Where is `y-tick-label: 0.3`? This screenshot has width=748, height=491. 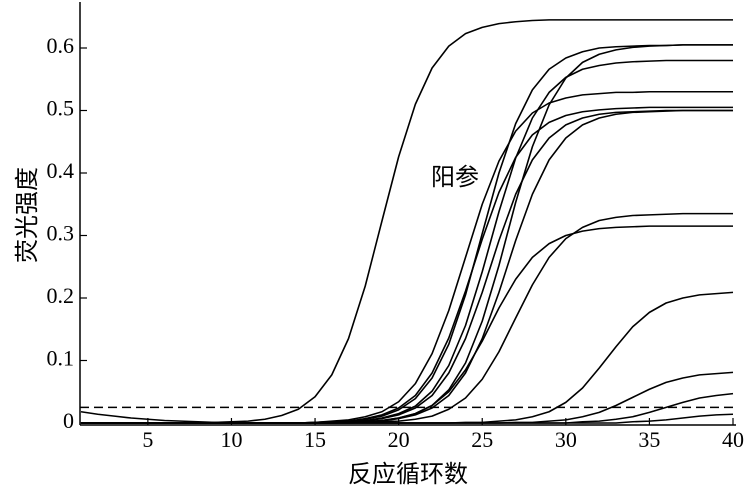 y-tick-label: 0.3 is located at coordinates (61, 233).